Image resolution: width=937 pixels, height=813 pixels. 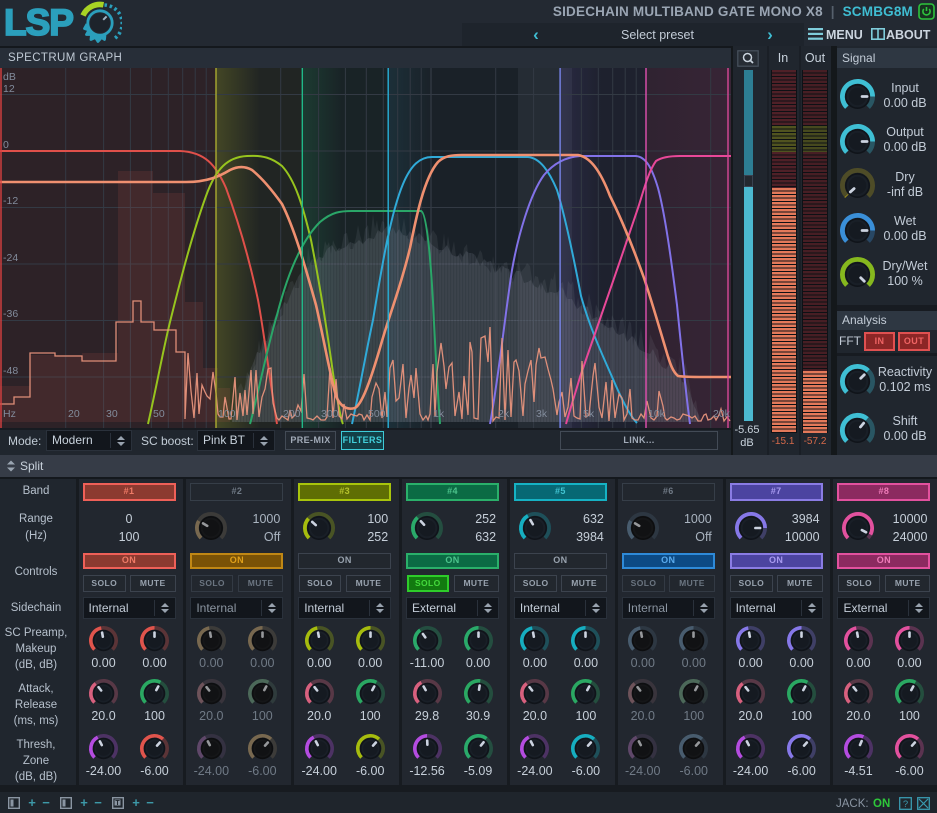 What do you see at coordinates (10, 201) in the screenshot?
I see `svg-text: -12` at bounding box center [10, 201].